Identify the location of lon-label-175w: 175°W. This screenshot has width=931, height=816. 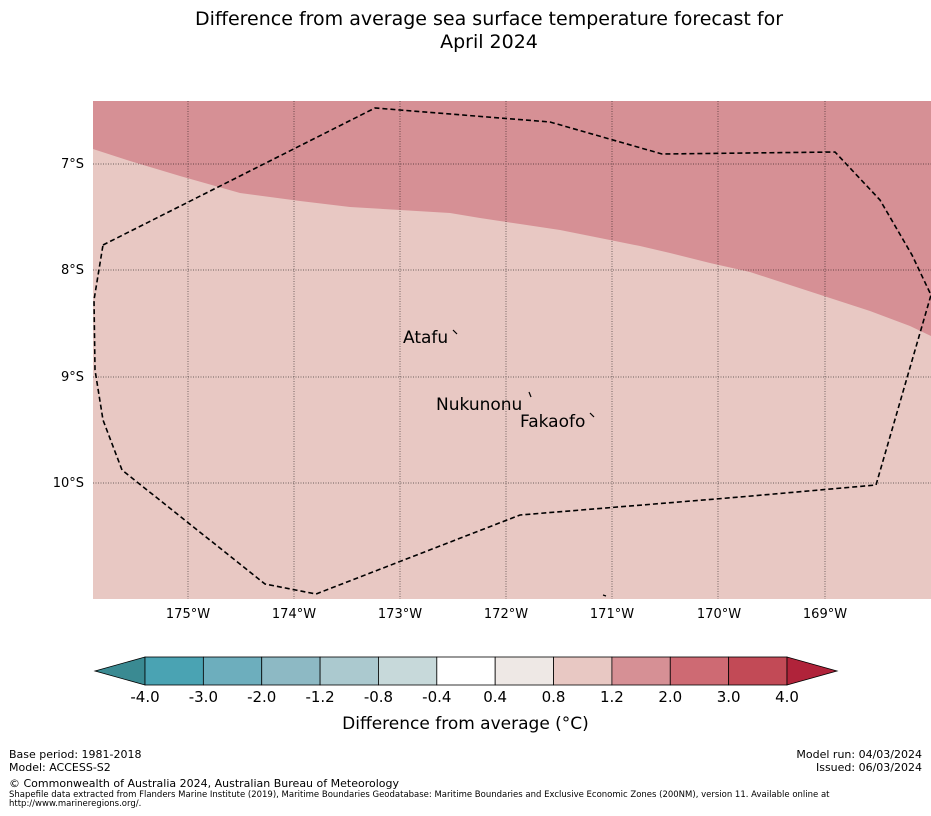
(188, 614).